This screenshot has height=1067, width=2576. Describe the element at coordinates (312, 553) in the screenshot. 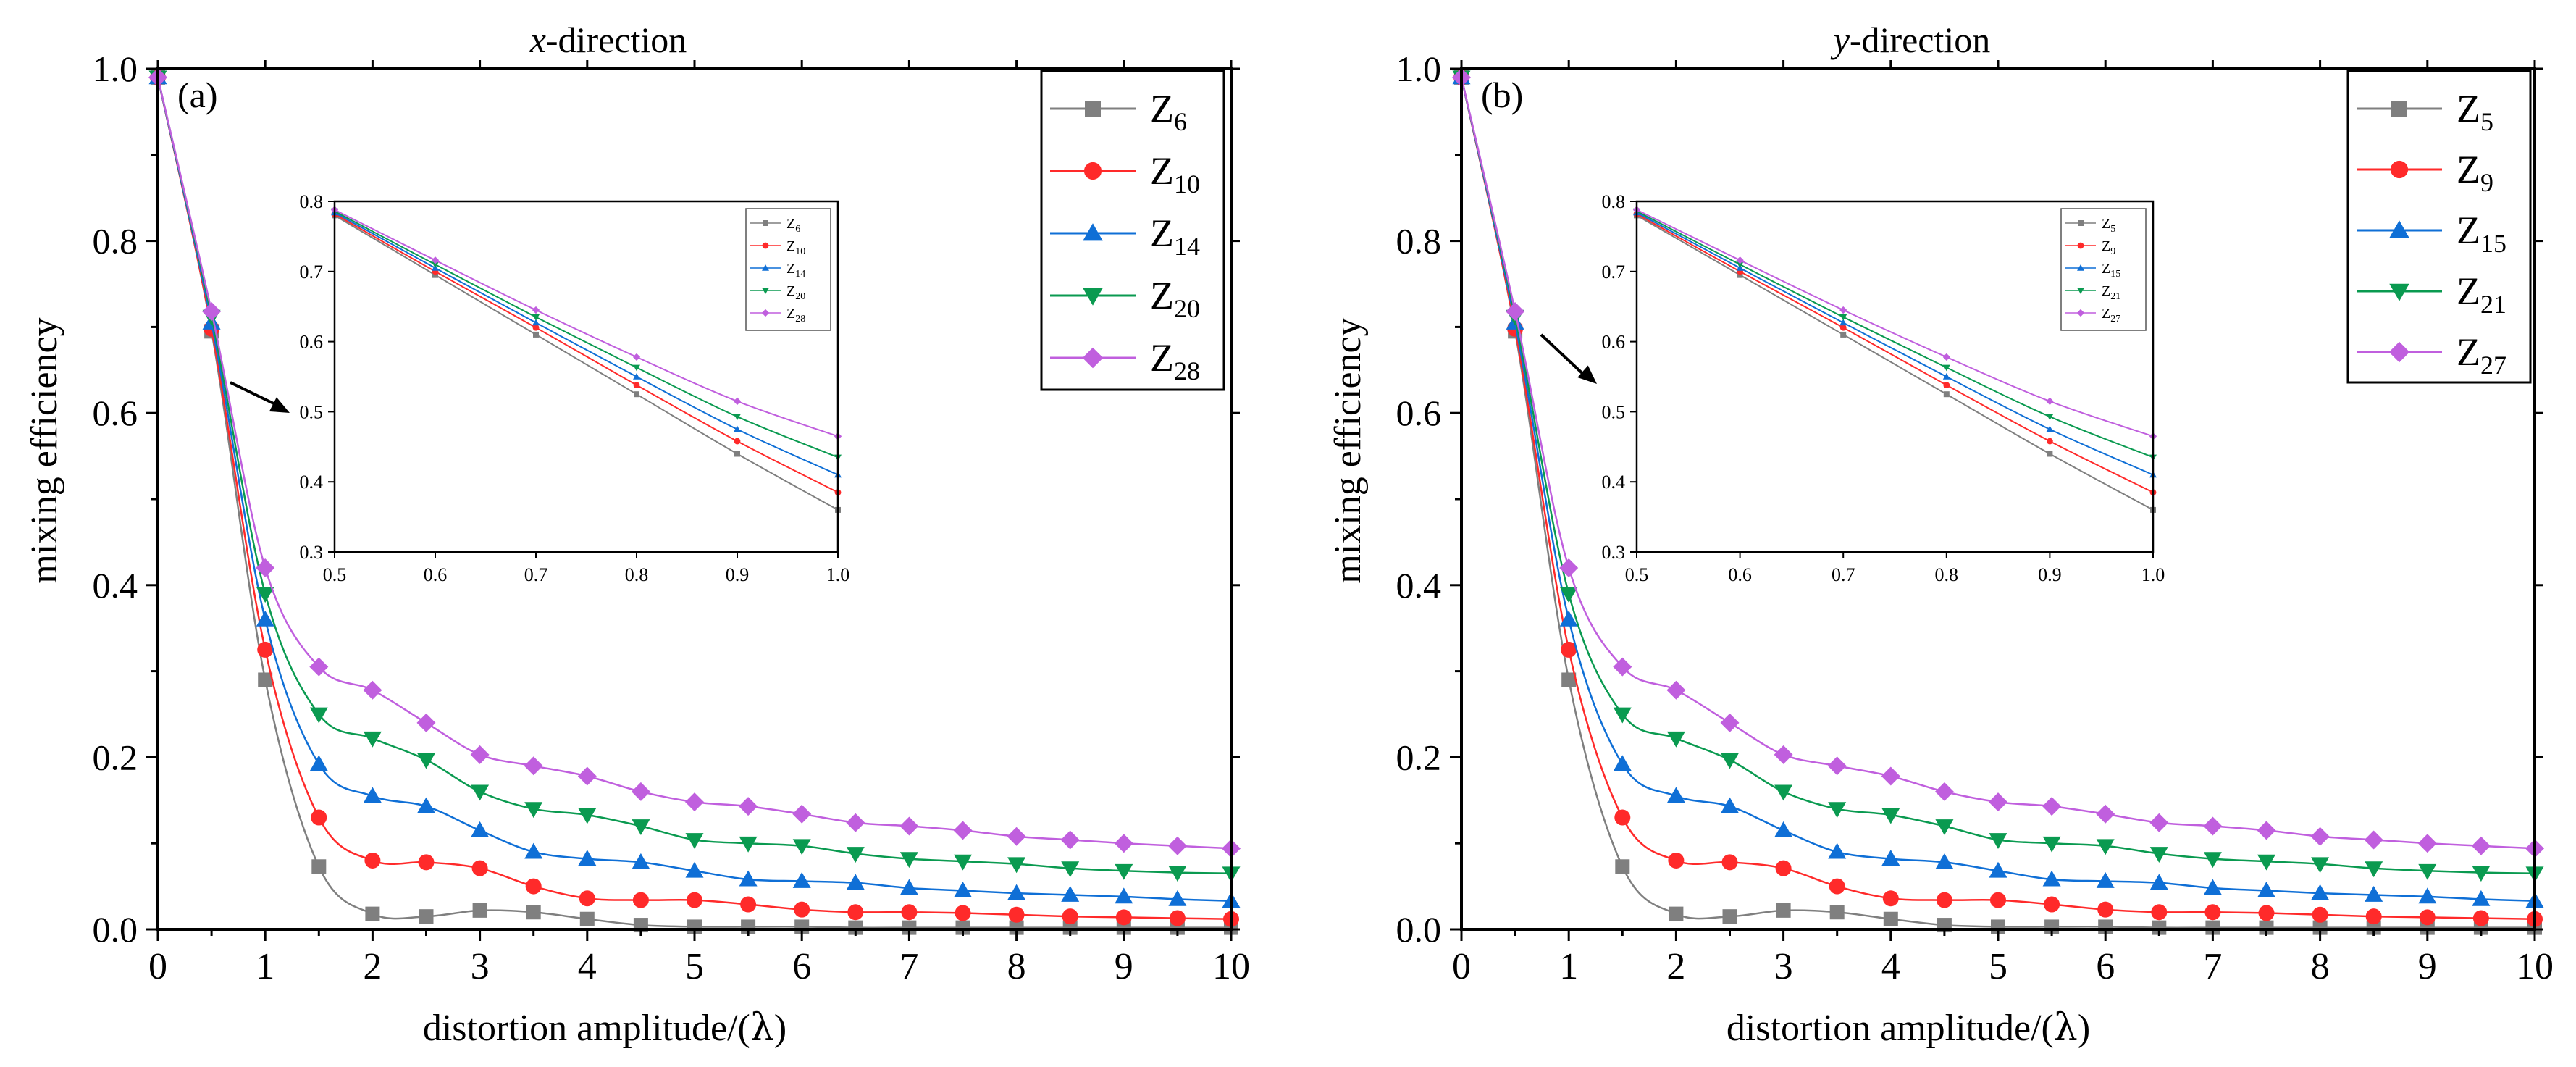

I see `panel-a-inset-ytick-label: 0.3` at that location.